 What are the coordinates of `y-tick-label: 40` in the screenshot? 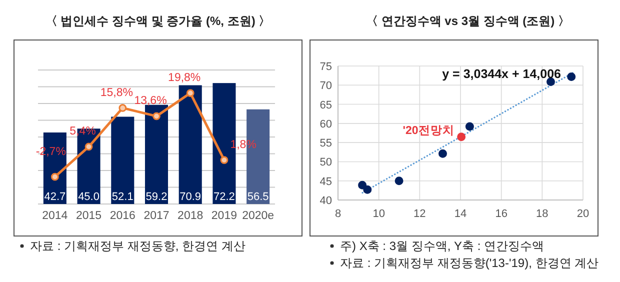 It's located at (326, 201).